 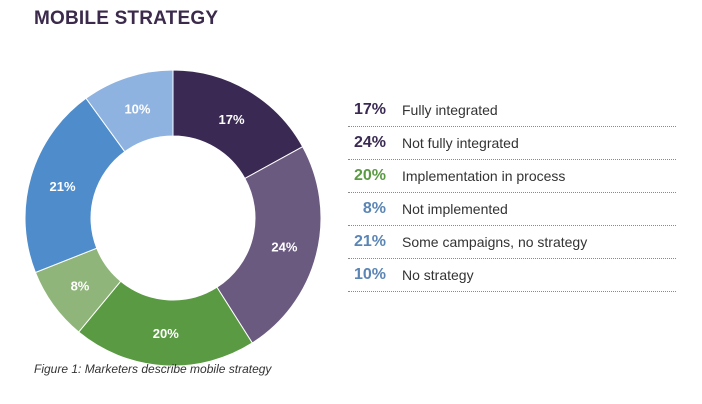 I want to click on slice-label: 17%, so click(x=232, y=119).